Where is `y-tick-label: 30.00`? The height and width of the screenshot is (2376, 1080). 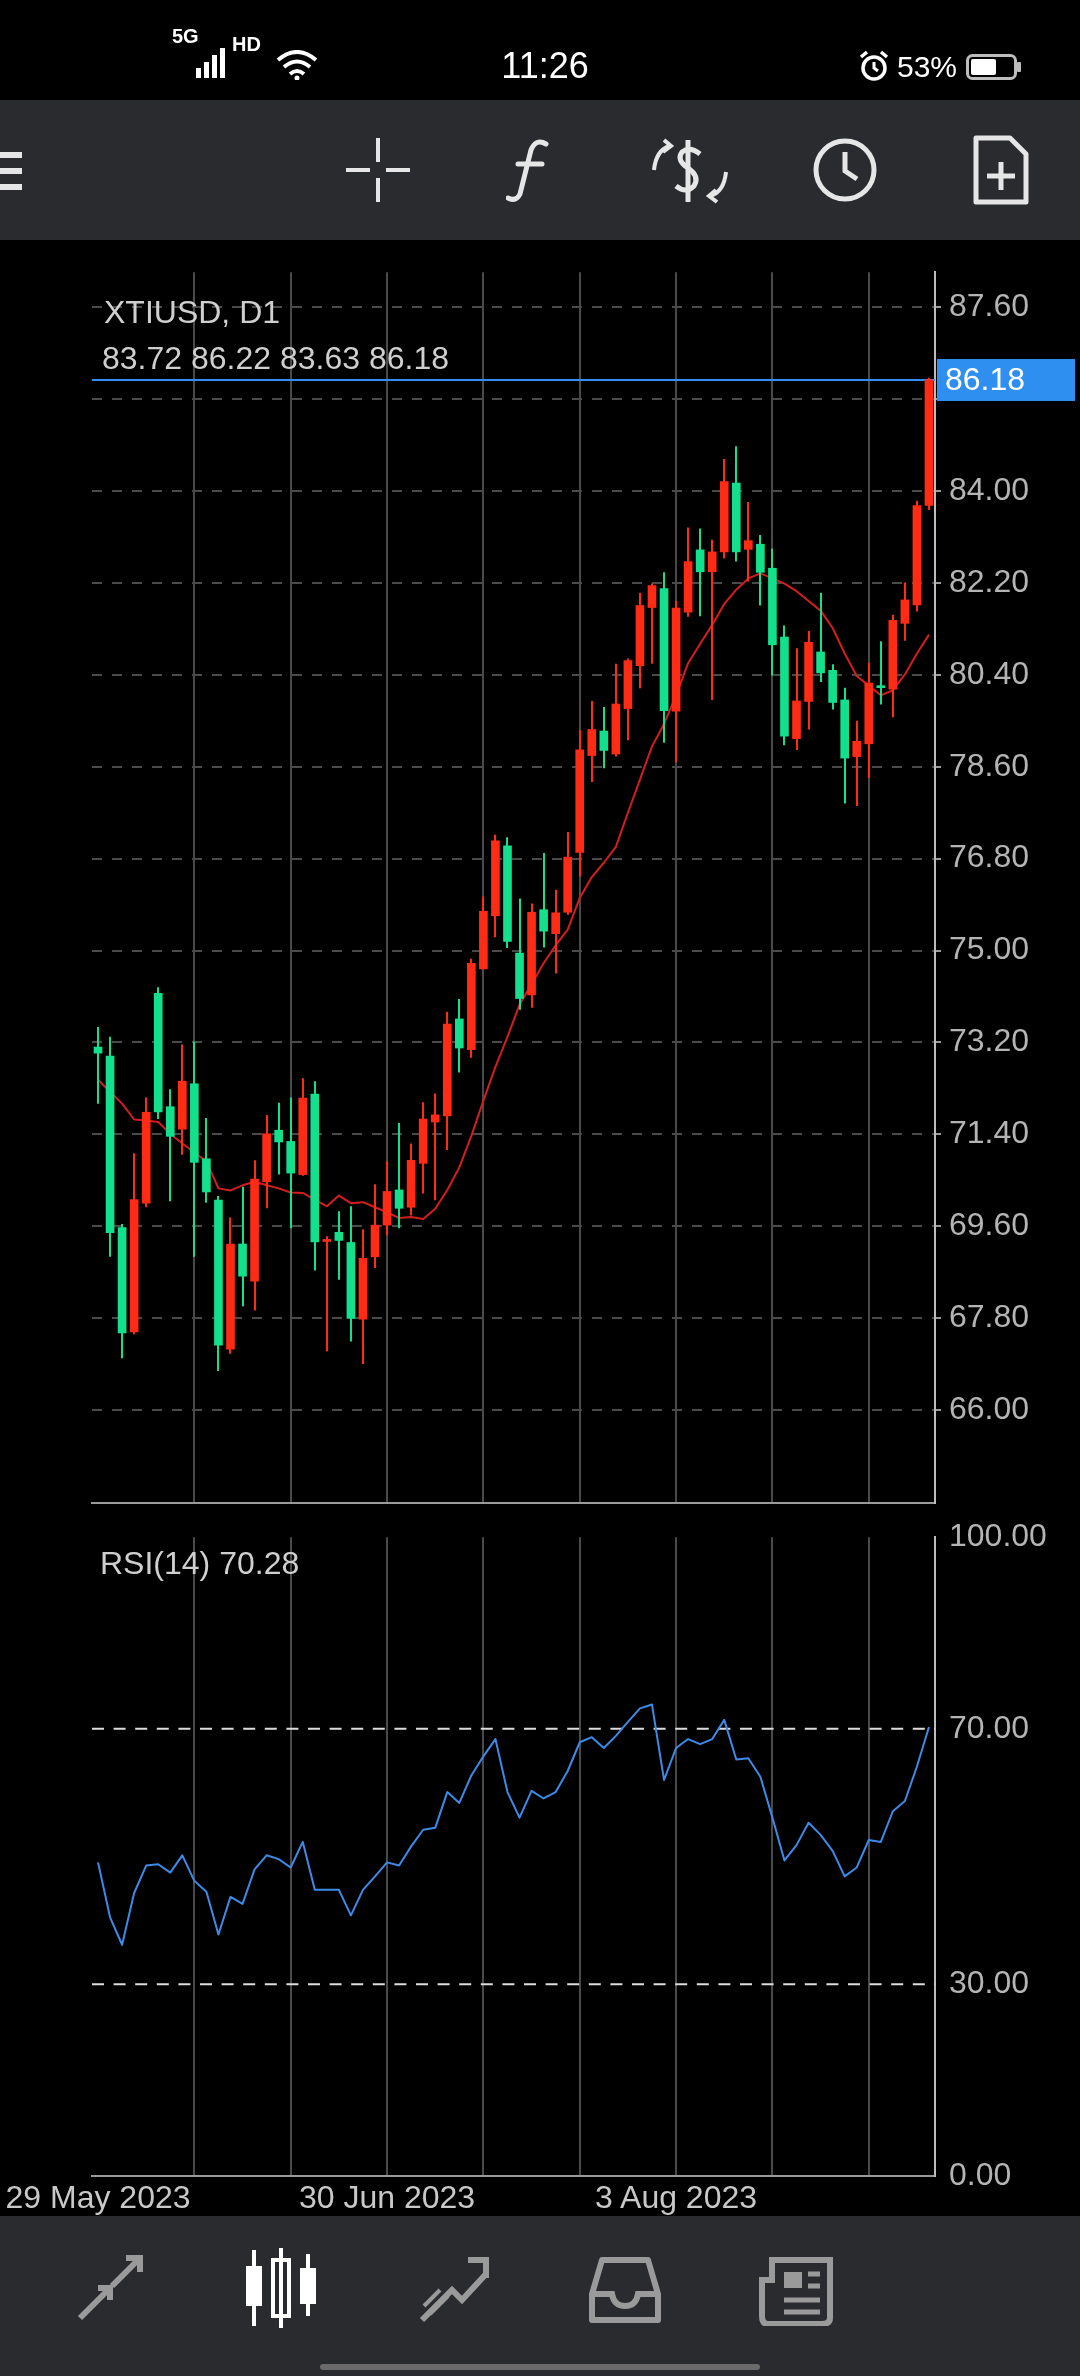
y-tick-label: 30.00 is located at coordinates (989, 1982).